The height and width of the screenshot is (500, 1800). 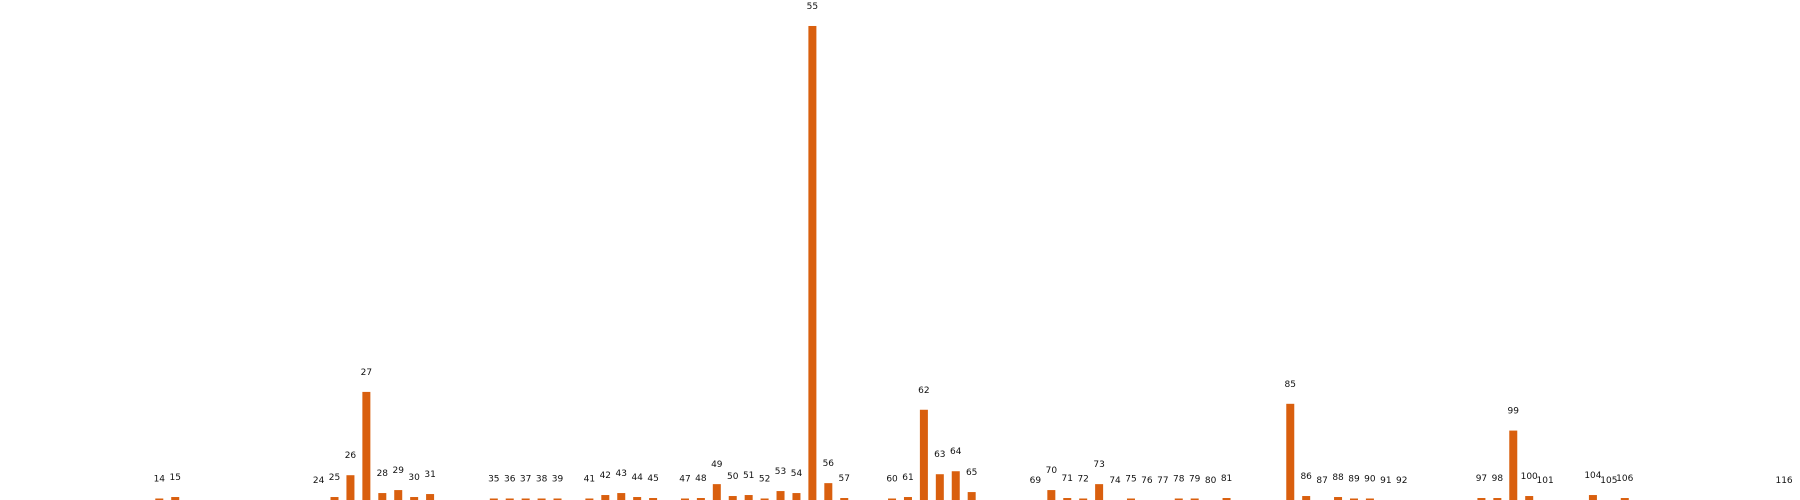 I want to click on bar-label-106: 106, so click(x=1624, y=479).